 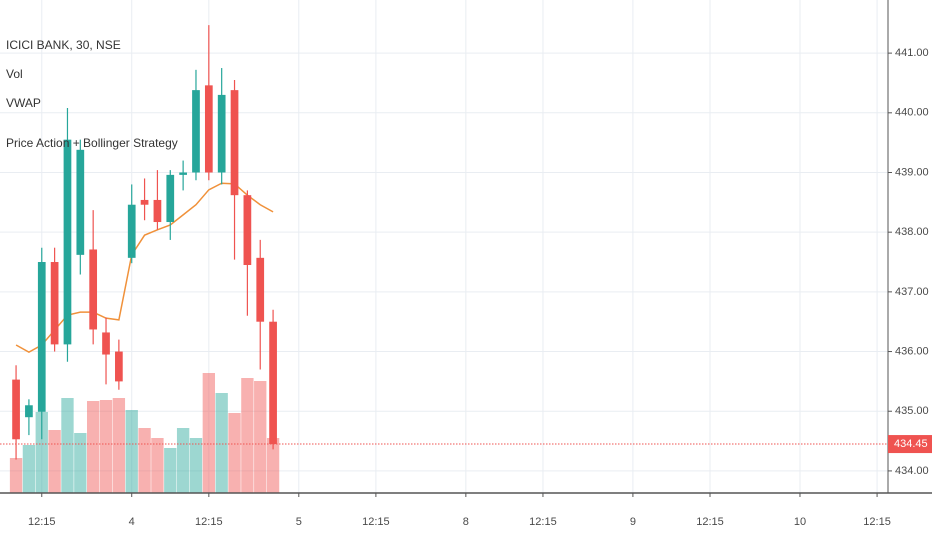 I want to click on y-tick-label: 434.00, so click(x=912, y=471).